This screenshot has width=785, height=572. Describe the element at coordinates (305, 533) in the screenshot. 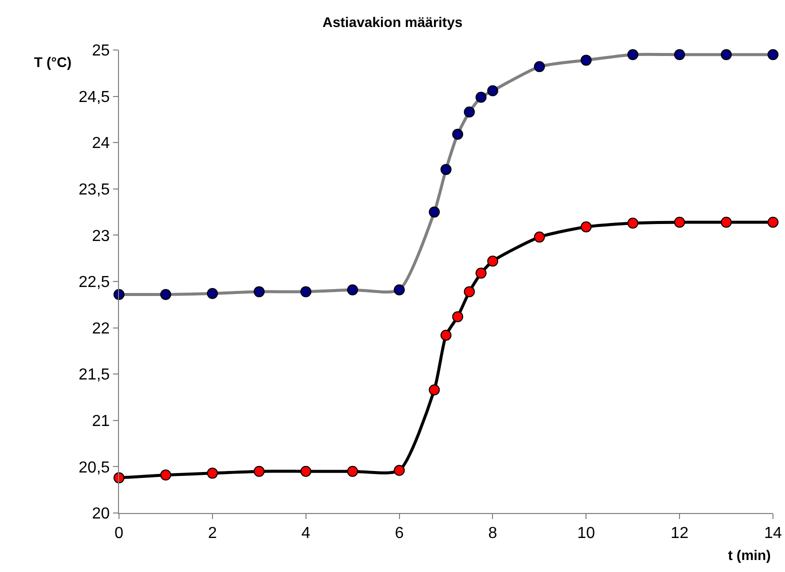

I see `x-tick-label: 4` at that location.